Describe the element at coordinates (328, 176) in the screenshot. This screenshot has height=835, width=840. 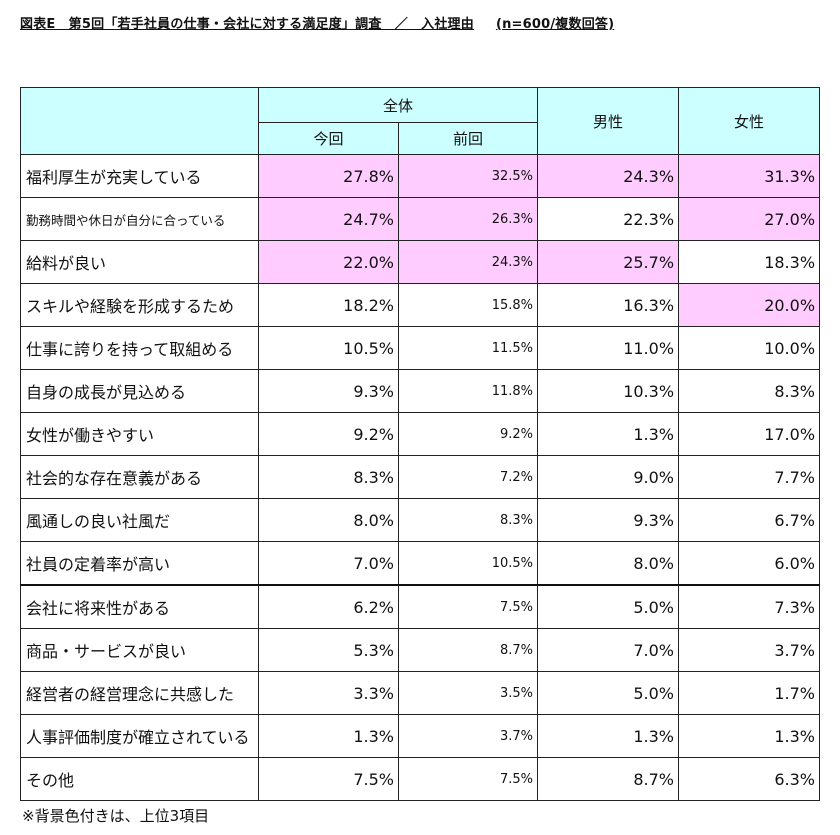
I see `cell-current: 27.8%` at that location.